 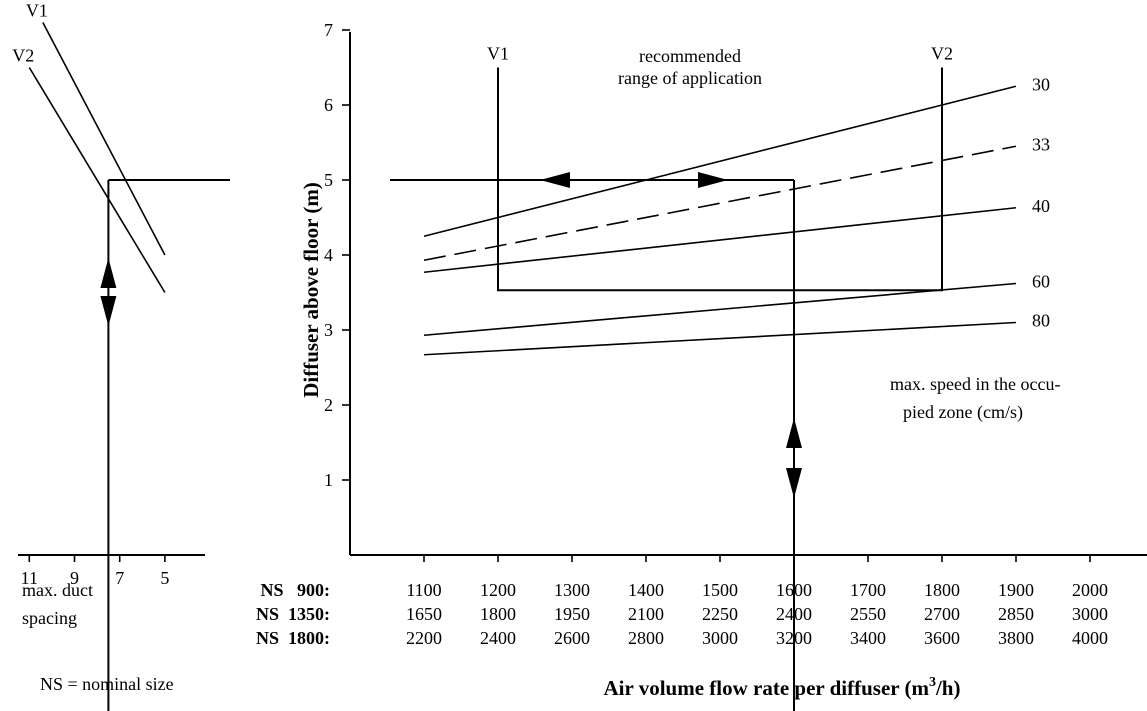 I want to click on spacing-line-label: V2, so click(x=23, y=56).